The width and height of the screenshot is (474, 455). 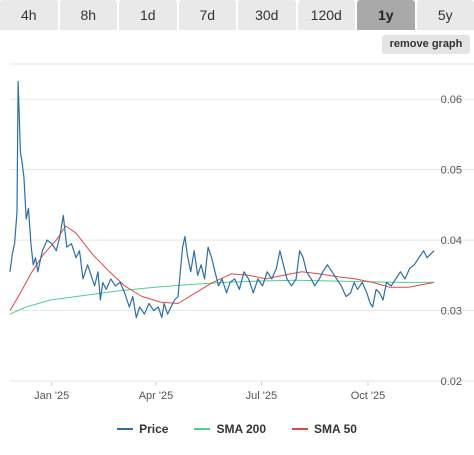 I want to click on range-tabs: 4h 8h 1d 7d 30d 120d 1y 5y, so click(x=237, y=15).